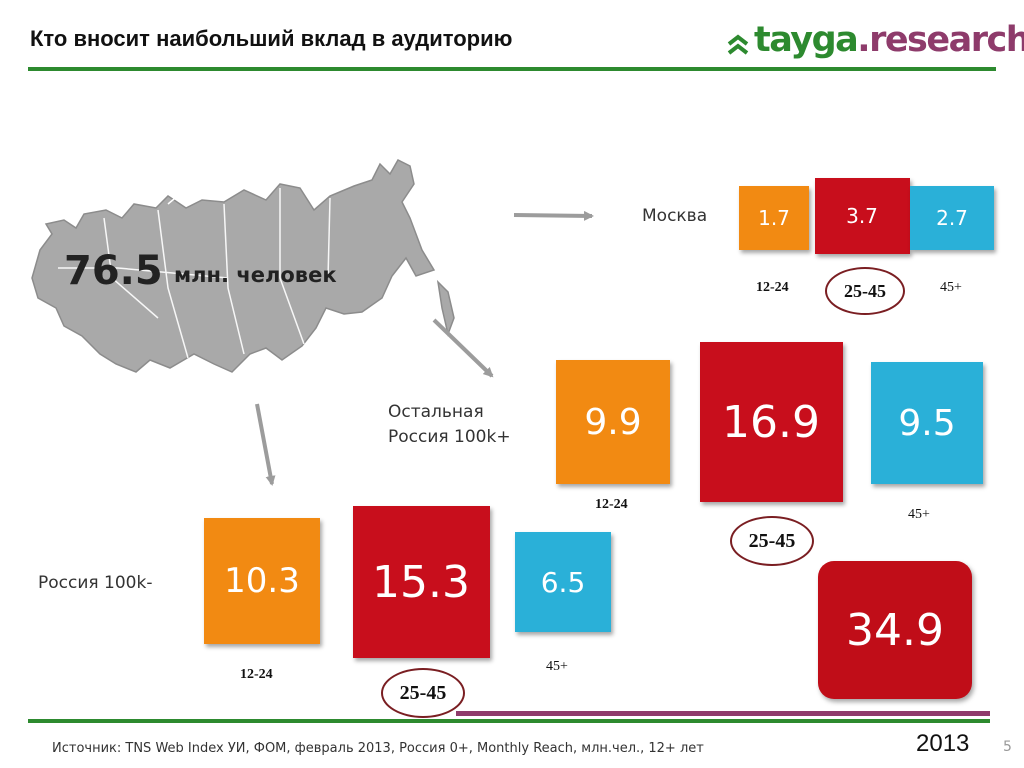 The width and height of the screenshot is (1024, 768). What do you see at coordinates (421, 582) in the screenshot?
I see `bar-small-cities-25-45: 15.3` at bounding box center [421, 582].